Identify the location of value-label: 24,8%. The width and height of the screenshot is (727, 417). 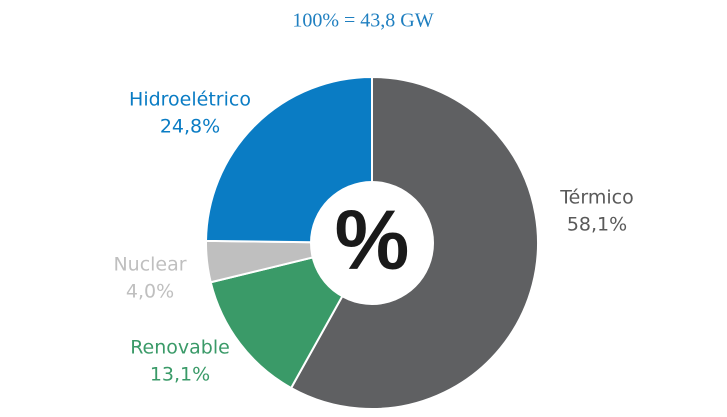
(190, 127).